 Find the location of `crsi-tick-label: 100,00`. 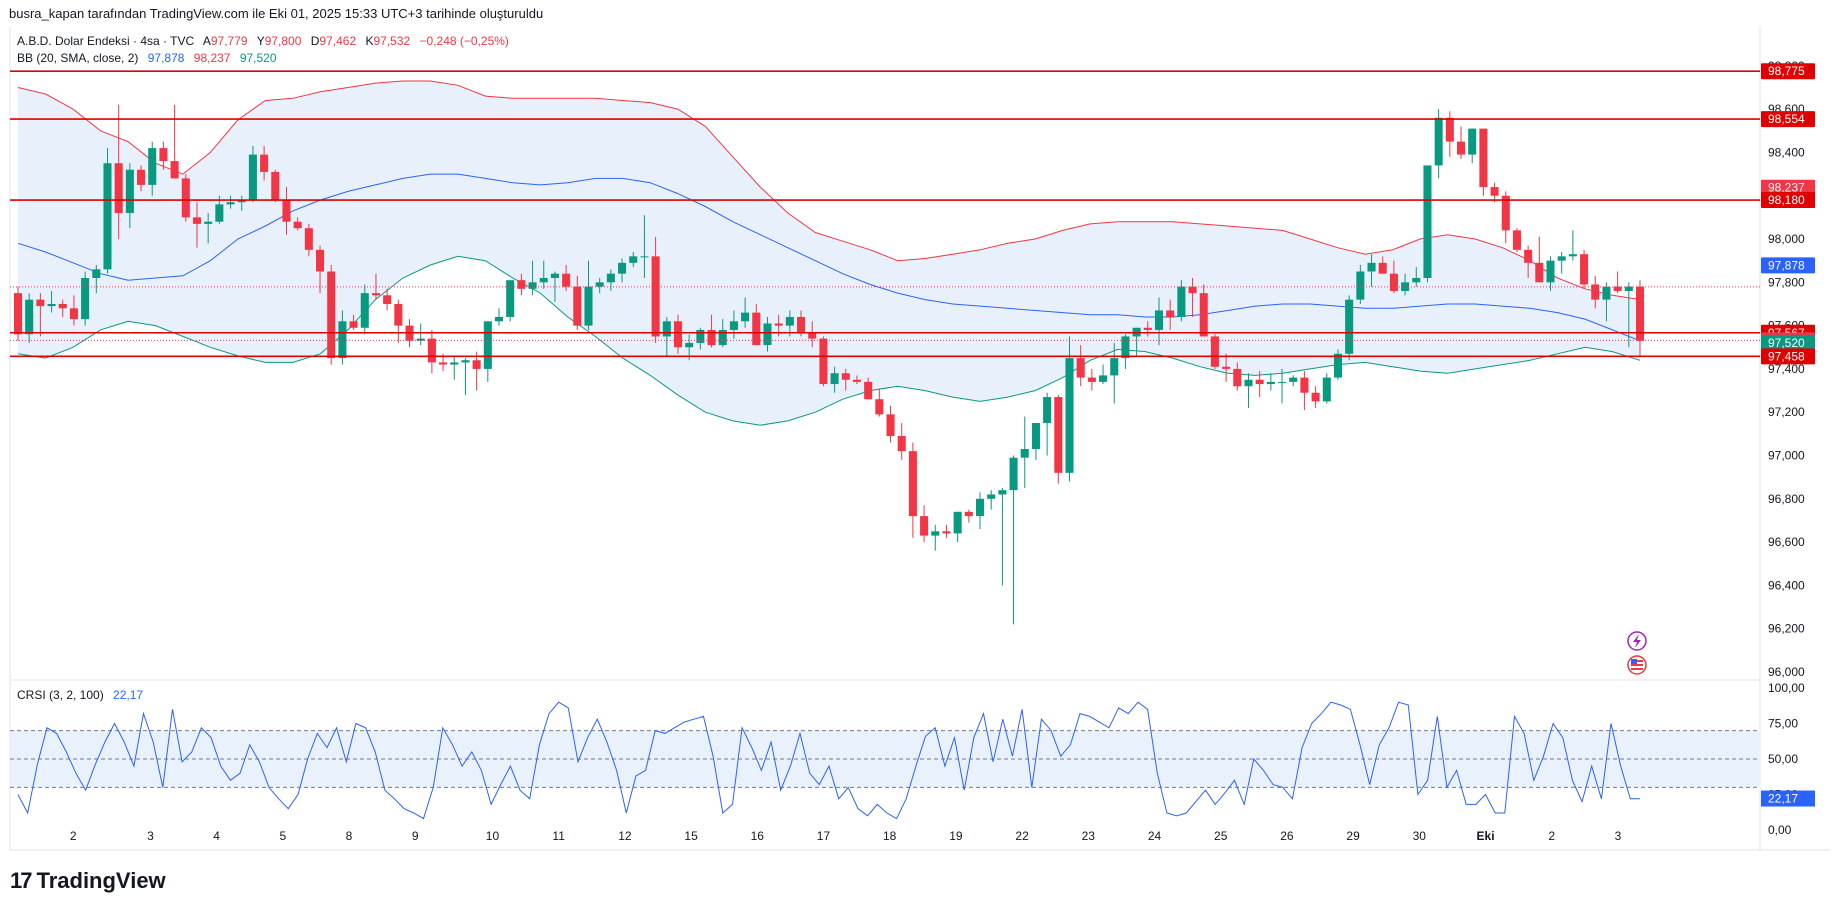

crsi-tick-label: 100,00 is located at coordinates (1786, 688).